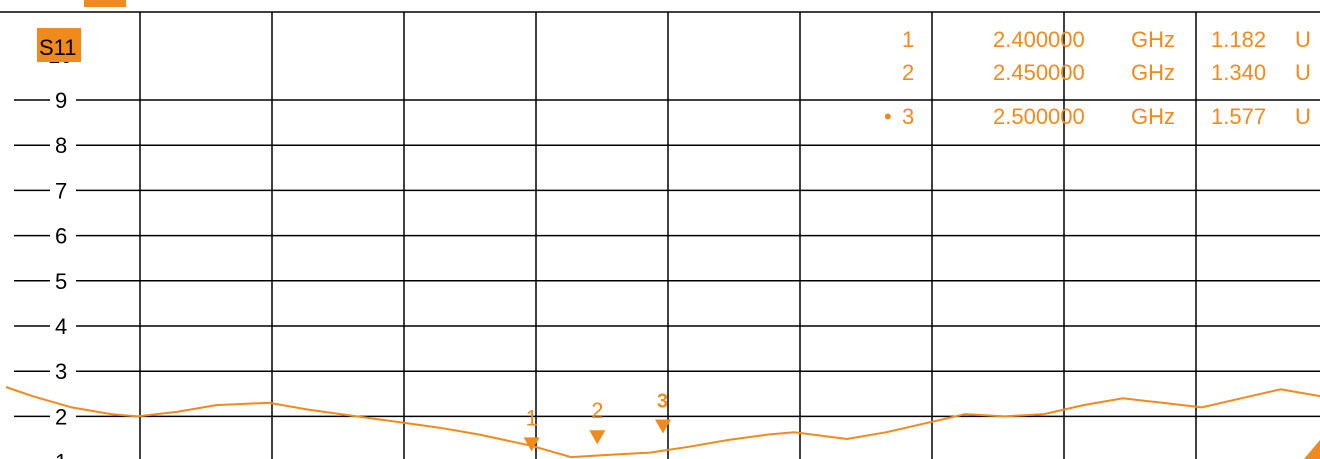  What do you see at coordinates (105, 3) in the screenshot?
I see `active-trace-indicator` at bounding box center [105, 3].